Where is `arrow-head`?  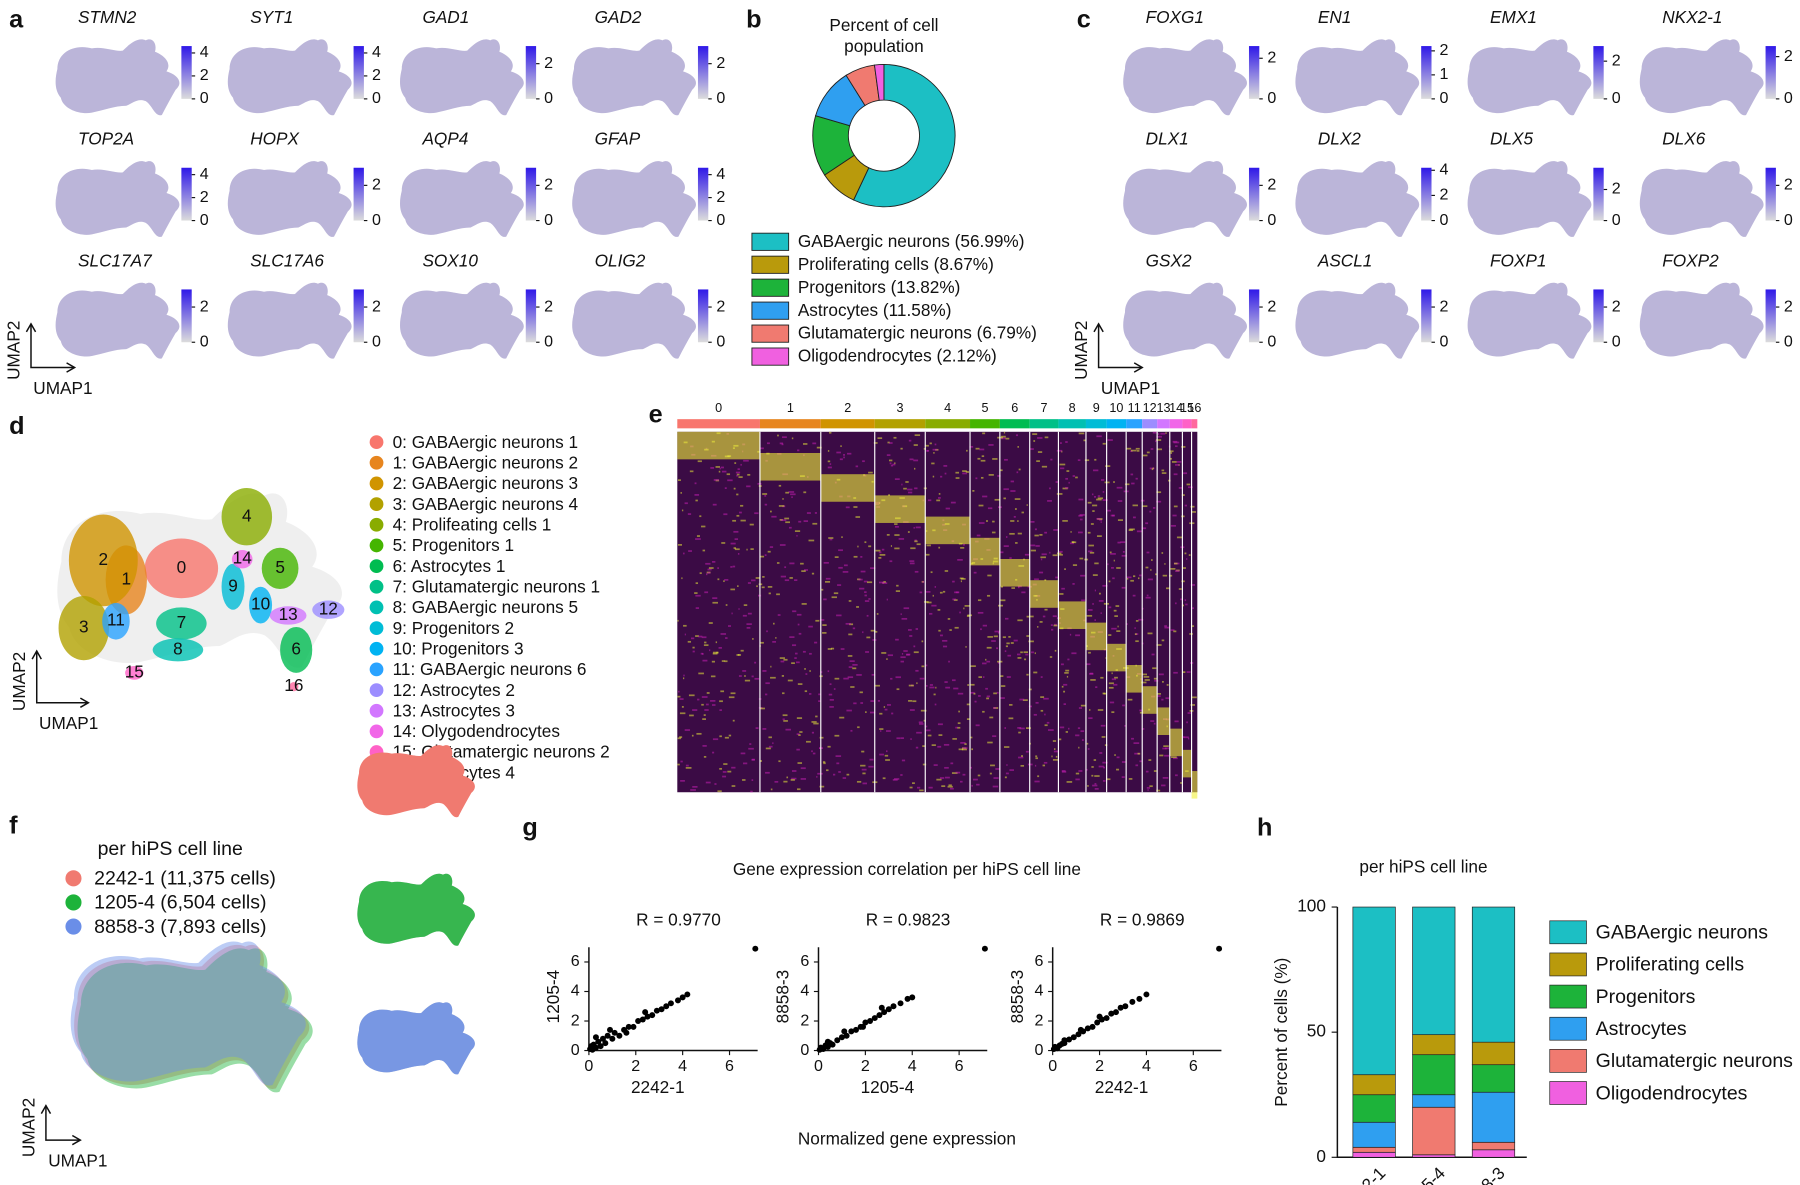
arrow-head is located at coordinates (36, 654).